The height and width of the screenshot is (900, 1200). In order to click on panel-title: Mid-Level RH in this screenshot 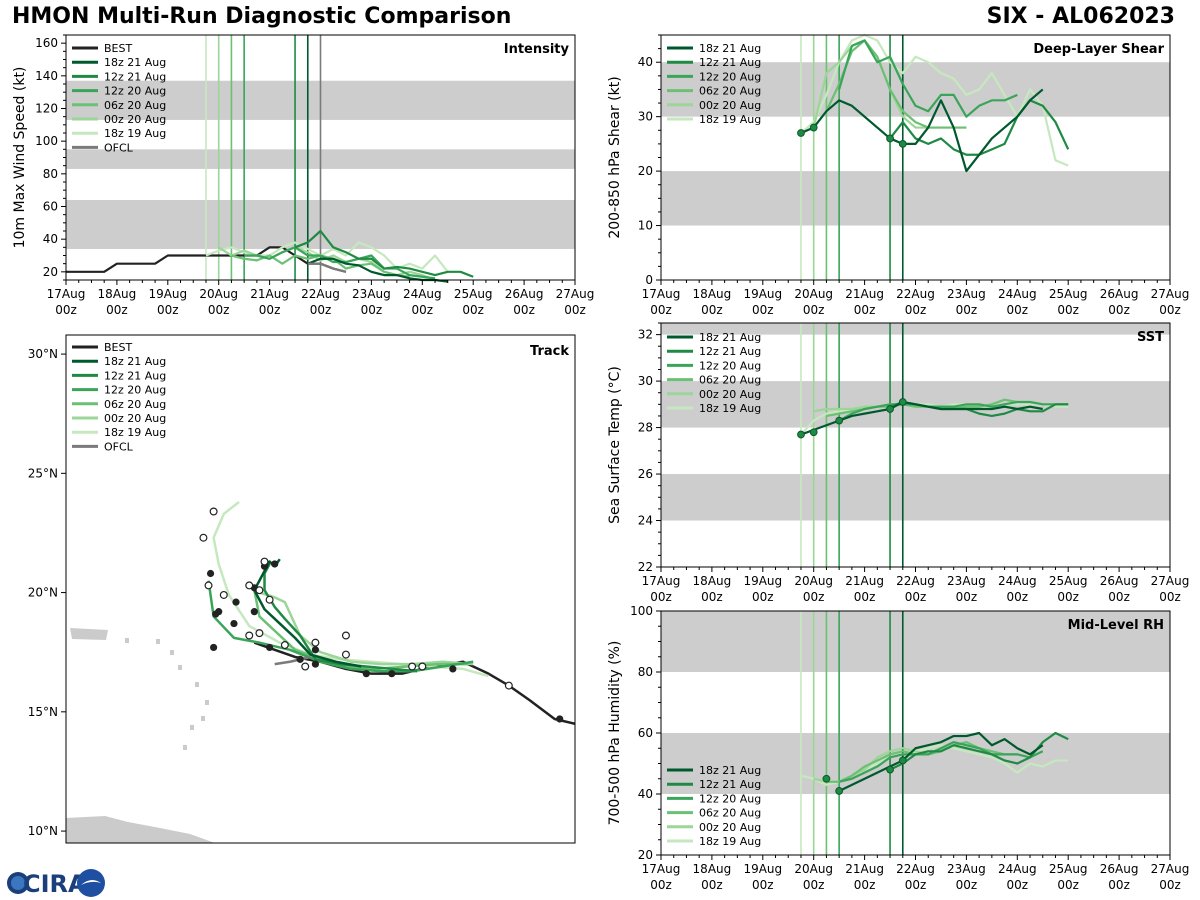, I will do `click(1116, 625)`.